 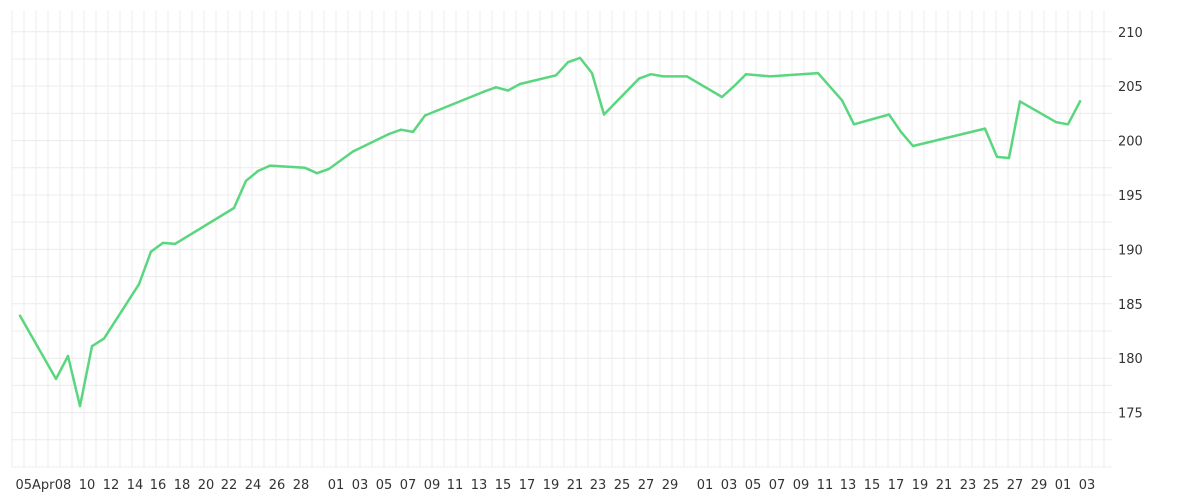 I want to click on y-tick-label: 190, so click(x=1130, y=250).